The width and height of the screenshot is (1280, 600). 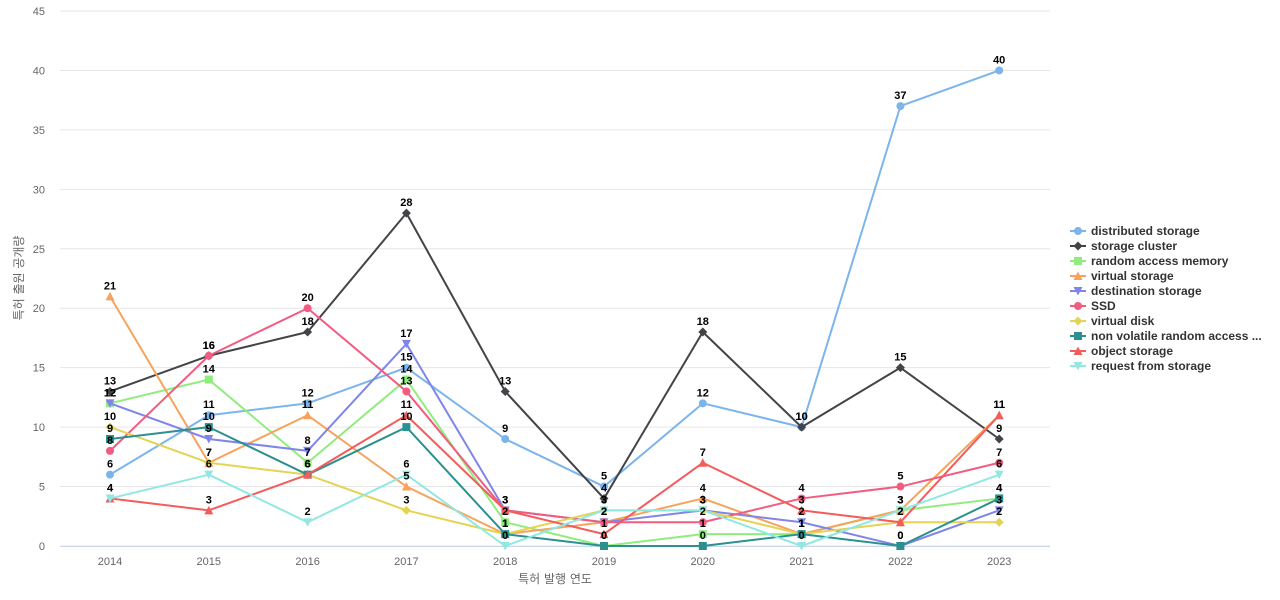 I want to click on legend-label: random access memory, so click(x=1160, y=261).